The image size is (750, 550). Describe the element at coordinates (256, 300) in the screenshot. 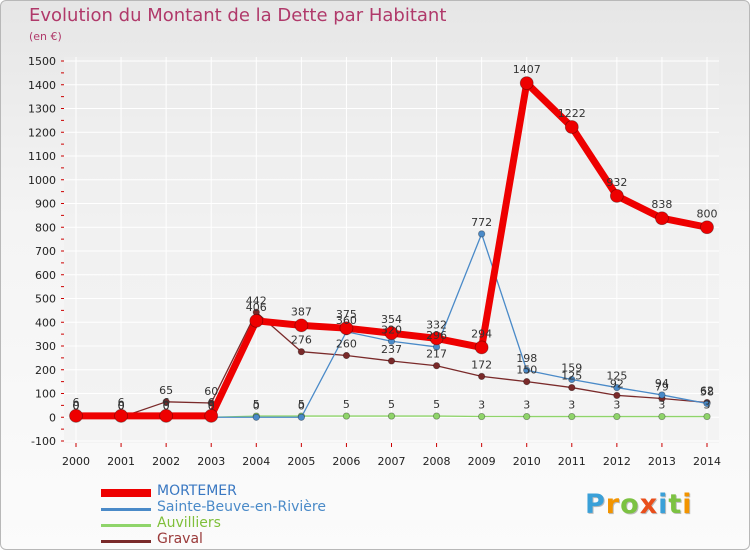

I see `data-label-graval: 442` at that location.